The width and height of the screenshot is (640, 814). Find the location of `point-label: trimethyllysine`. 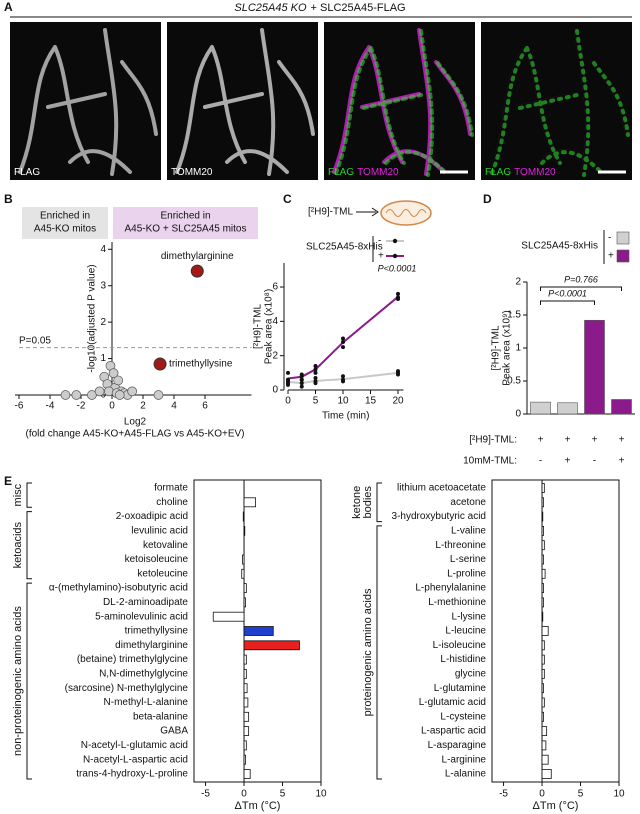

point-label: trimethyllysine is located at coordinates (201, 364).